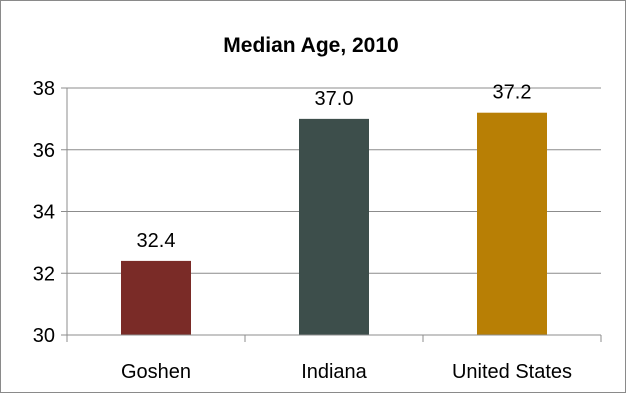 The height and width of the screenshot is (393, 626). What do you see at coordinates (44, 89) in the screenshot?
I see `y-tick-label: 38` at bounding box center [44, 89].